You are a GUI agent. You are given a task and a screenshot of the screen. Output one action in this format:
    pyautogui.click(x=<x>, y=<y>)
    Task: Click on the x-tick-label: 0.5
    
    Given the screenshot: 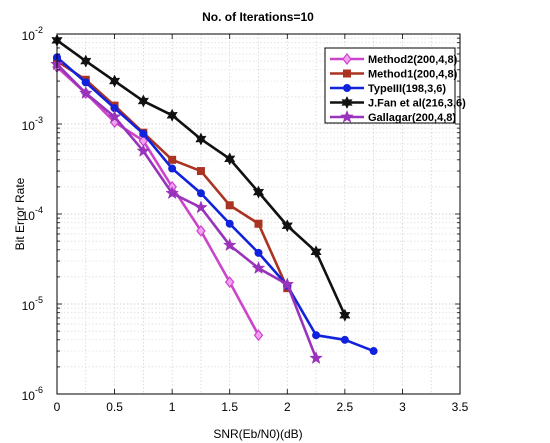 What is the action you would take?
    pyautogui.click(x=114, y=407)
    